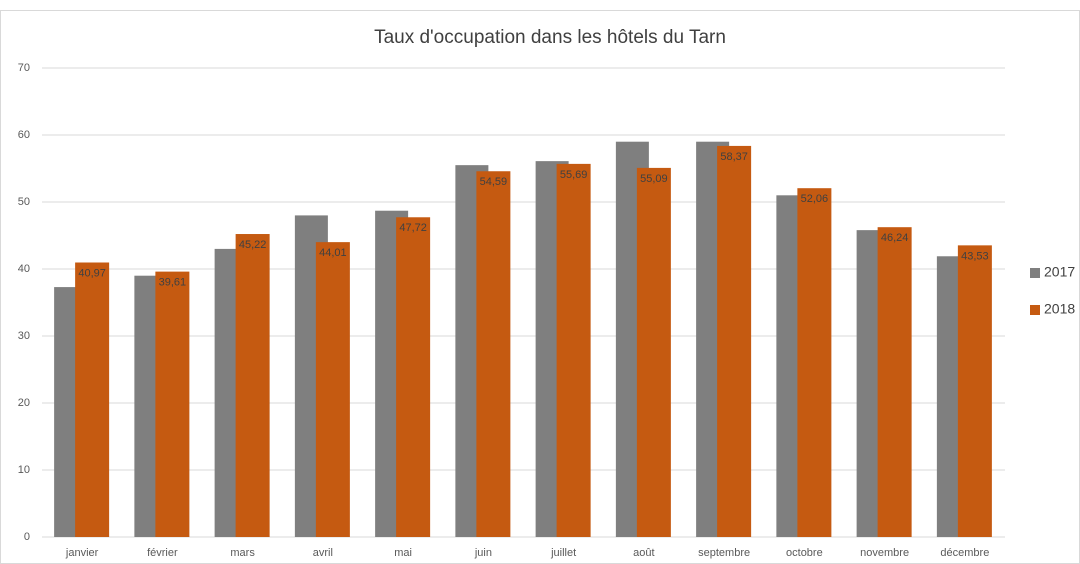  I want to click on x-tick-label: février, so click(162, 553).